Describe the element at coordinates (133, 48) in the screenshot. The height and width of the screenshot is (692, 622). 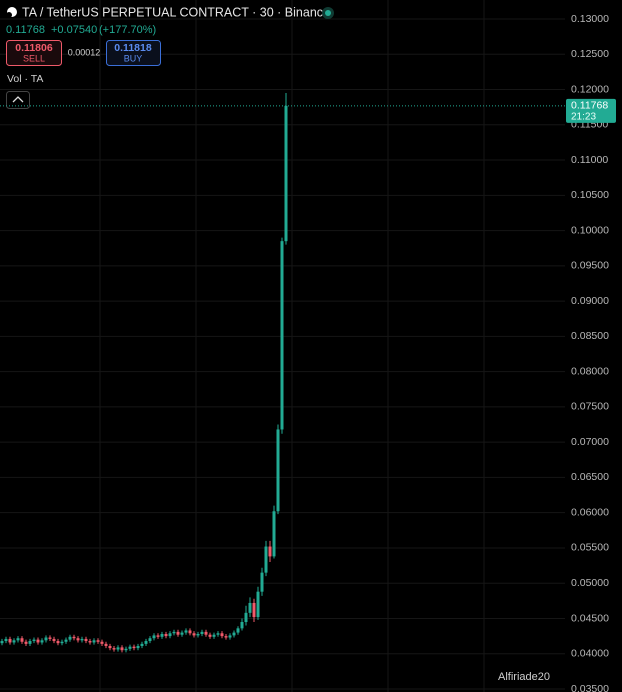
I see `buy-price: 0.11818` at that location.